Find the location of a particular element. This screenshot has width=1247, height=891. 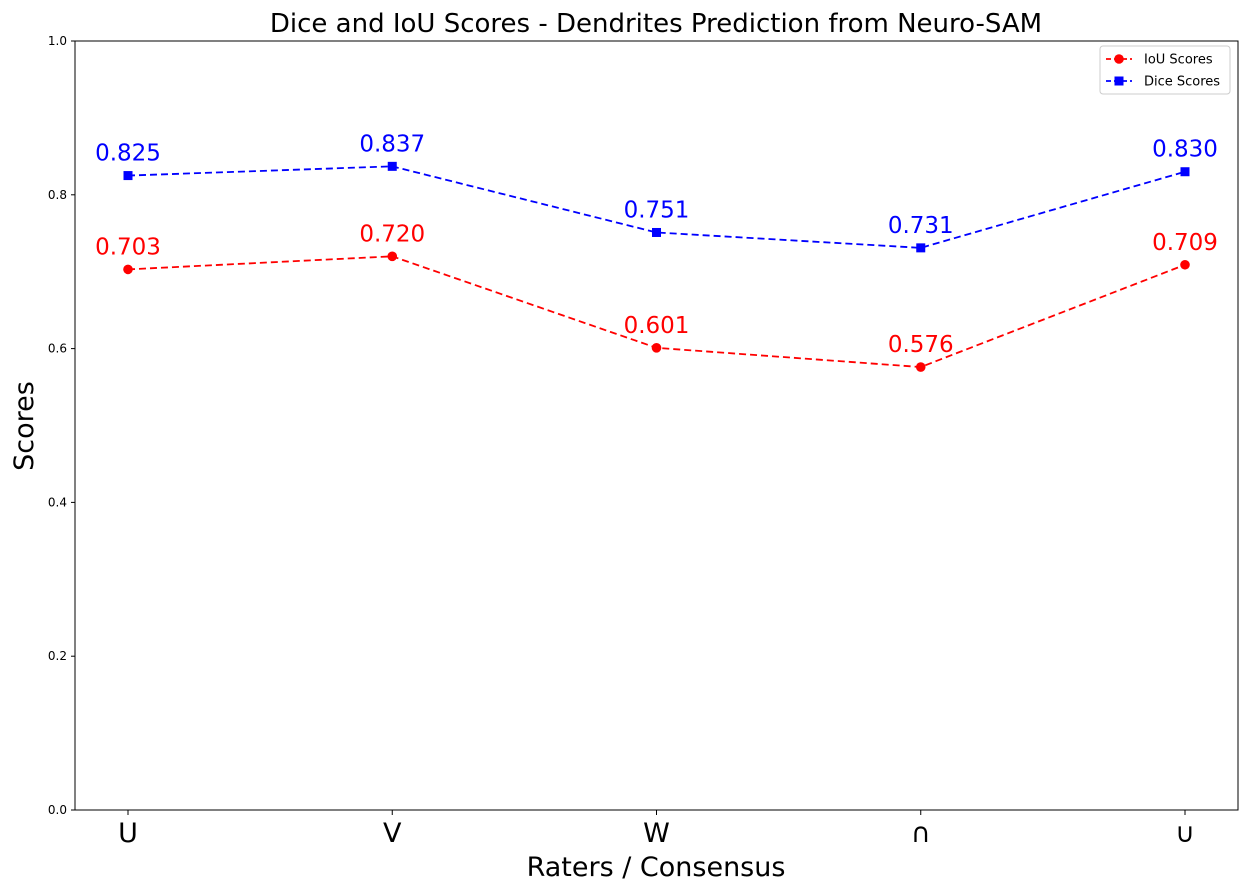

series-line is located at coordinates (656, 207).